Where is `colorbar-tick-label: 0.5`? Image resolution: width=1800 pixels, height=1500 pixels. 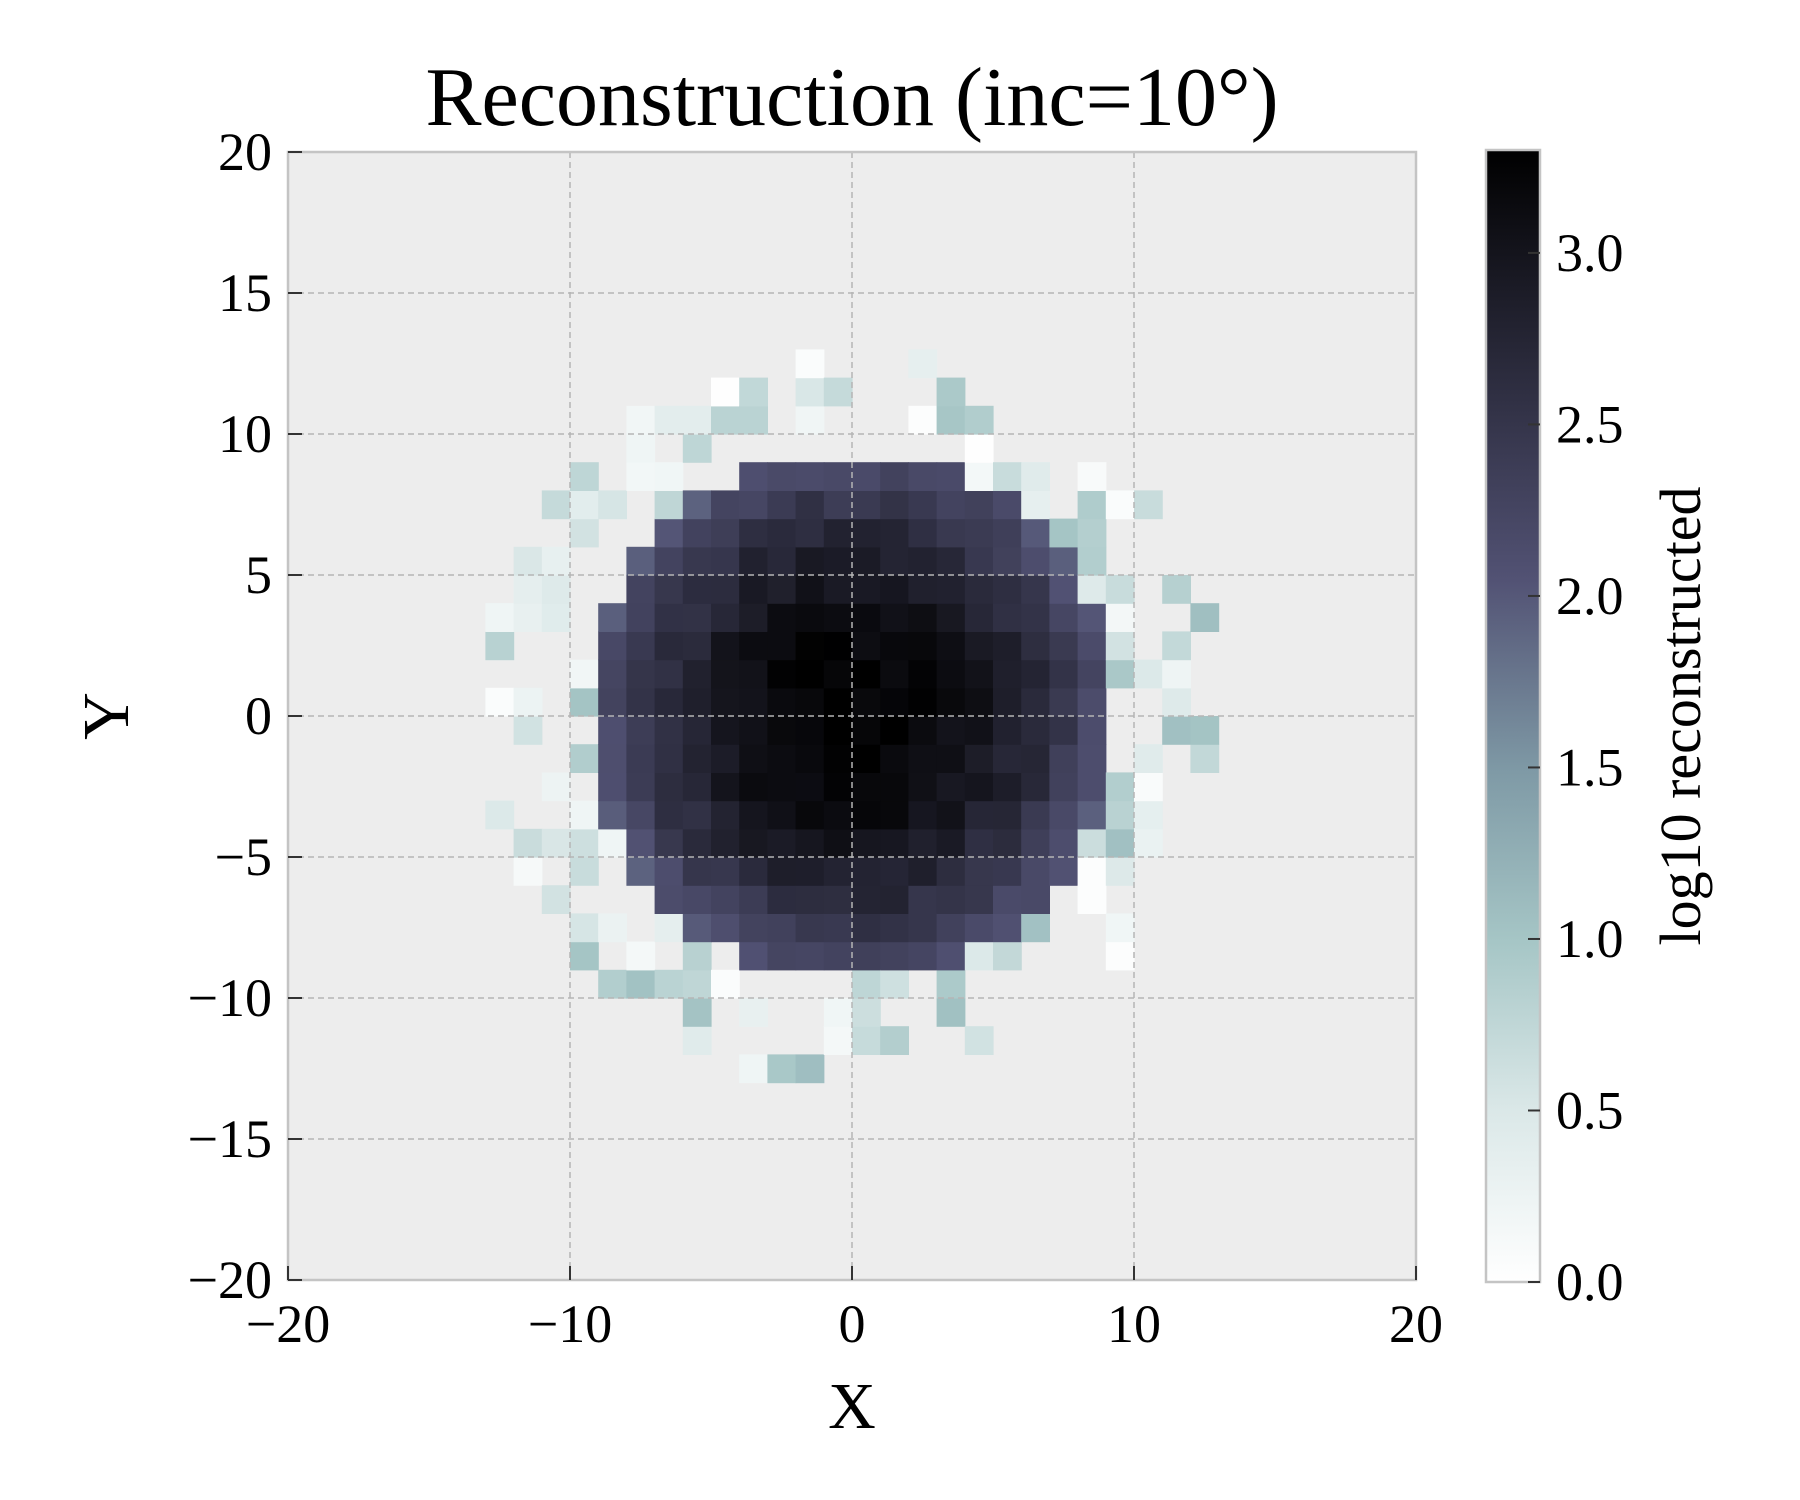
colorbar-tick-label: 0.5 is located at coordinates (1590, 1110).